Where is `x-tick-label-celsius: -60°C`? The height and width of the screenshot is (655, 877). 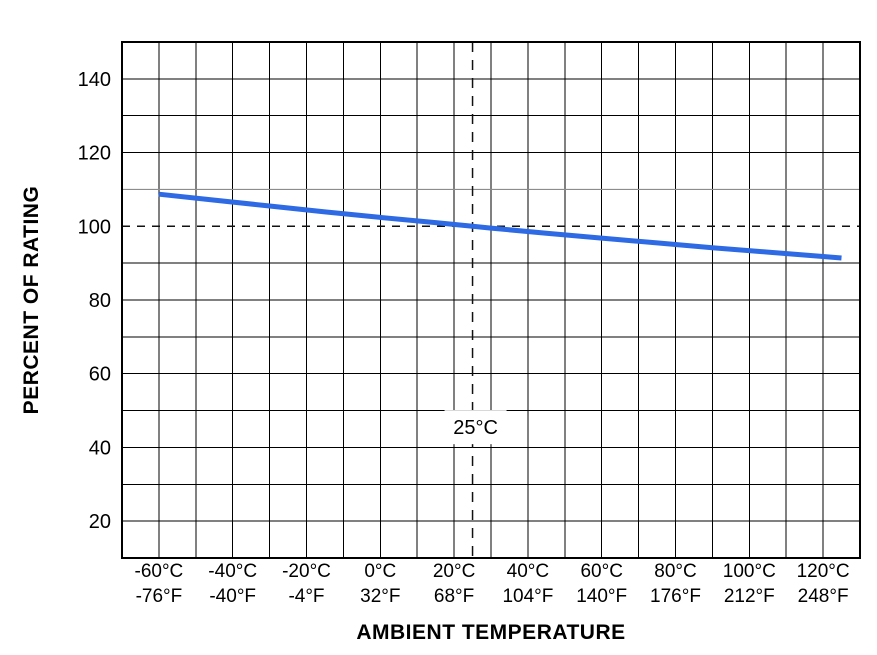
x-tick-label-celsius: -60°C is located at coordinates (159, 571).